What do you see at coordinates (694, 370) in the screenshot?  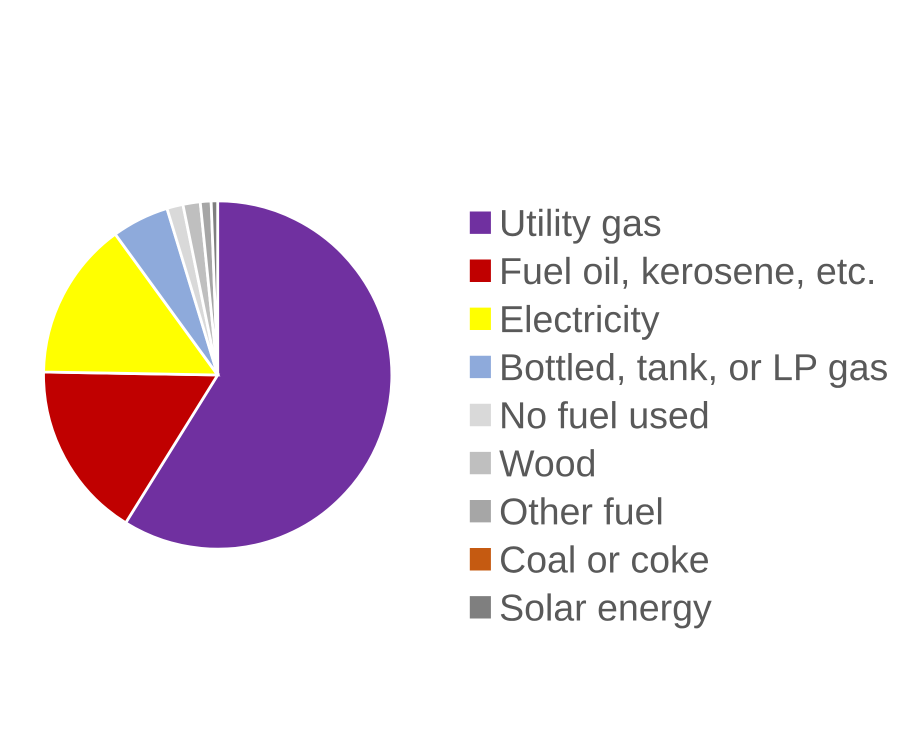 I see `legend-label: Bottled, tank, or LP gas` at bounding box center [694, 370].